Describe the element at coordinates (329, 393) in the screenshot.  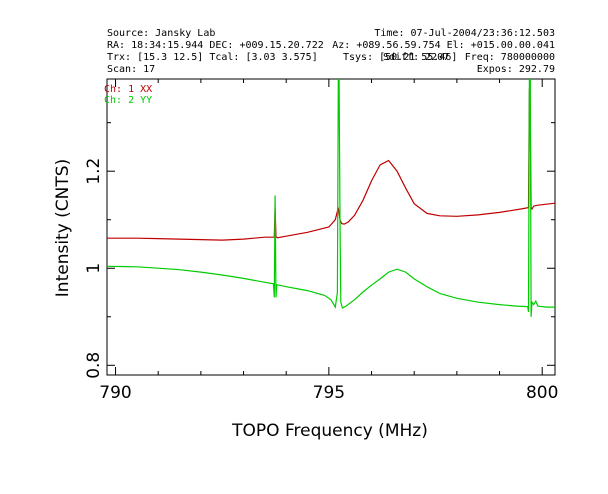
I see `x-tick-label: 795` at that location.